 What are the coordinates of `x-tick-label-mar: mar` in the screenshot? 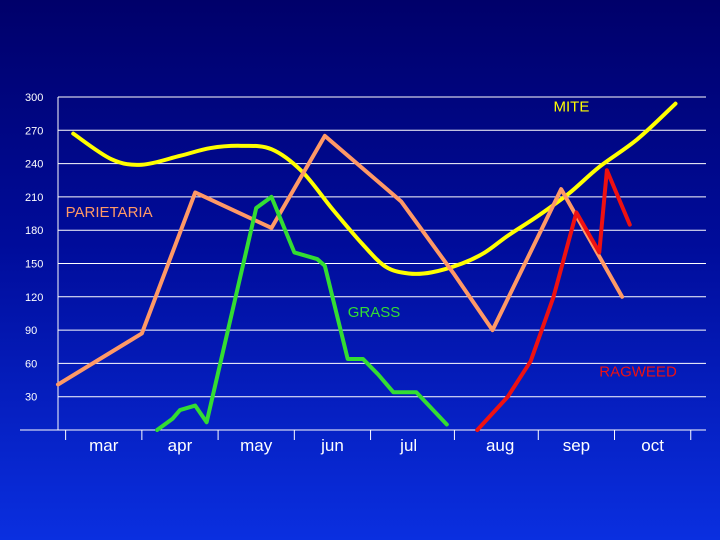 It's located at (104, 445).